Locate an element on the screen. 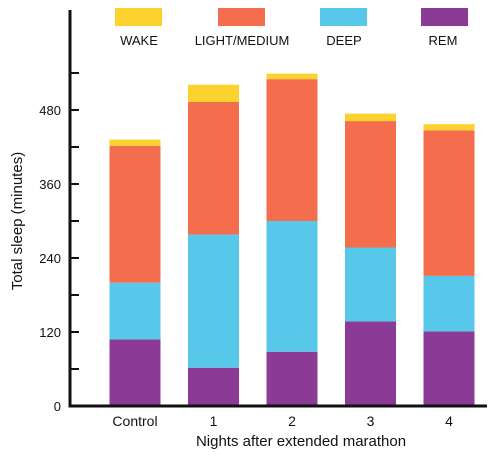  x-tick-label: 3 is located at coordinates (371, 421).